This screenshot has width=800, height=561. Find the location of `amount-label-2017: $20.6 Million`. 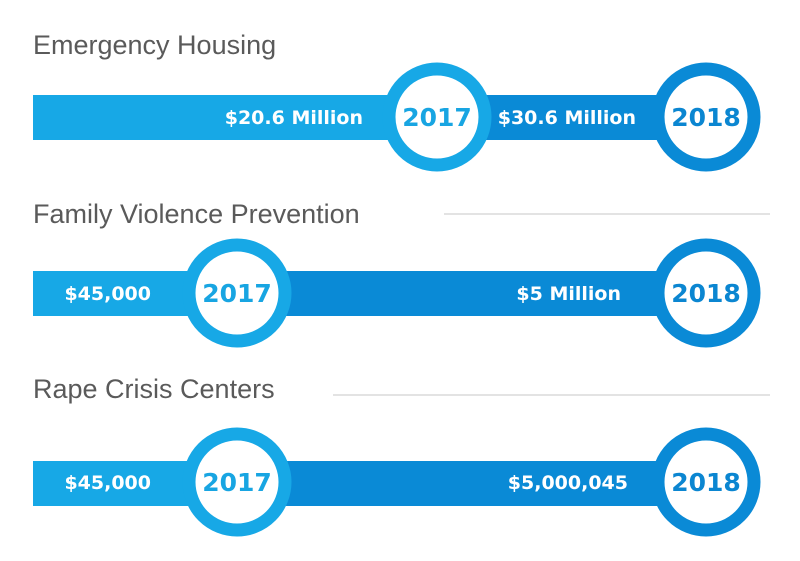

amount-label-2017: $20.6 Million is located at coordinates (294, 118).